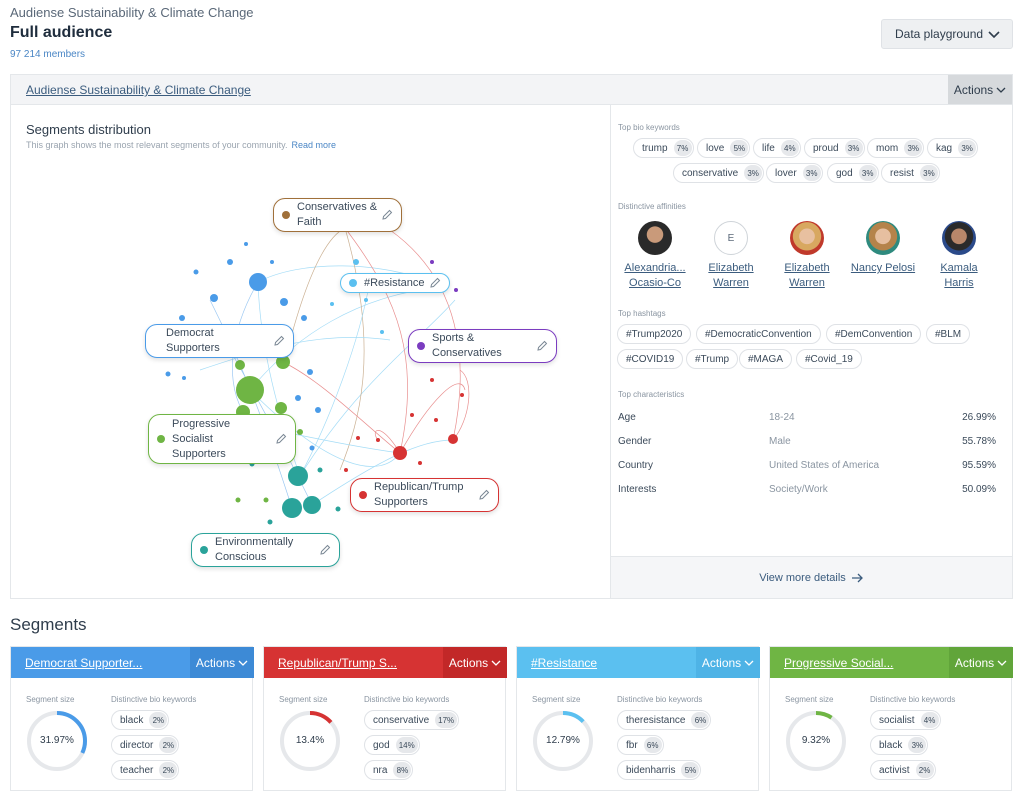 This screenshot has height=791, width=1024. I want to click on label-line2: Supporters, so click(193, 348).